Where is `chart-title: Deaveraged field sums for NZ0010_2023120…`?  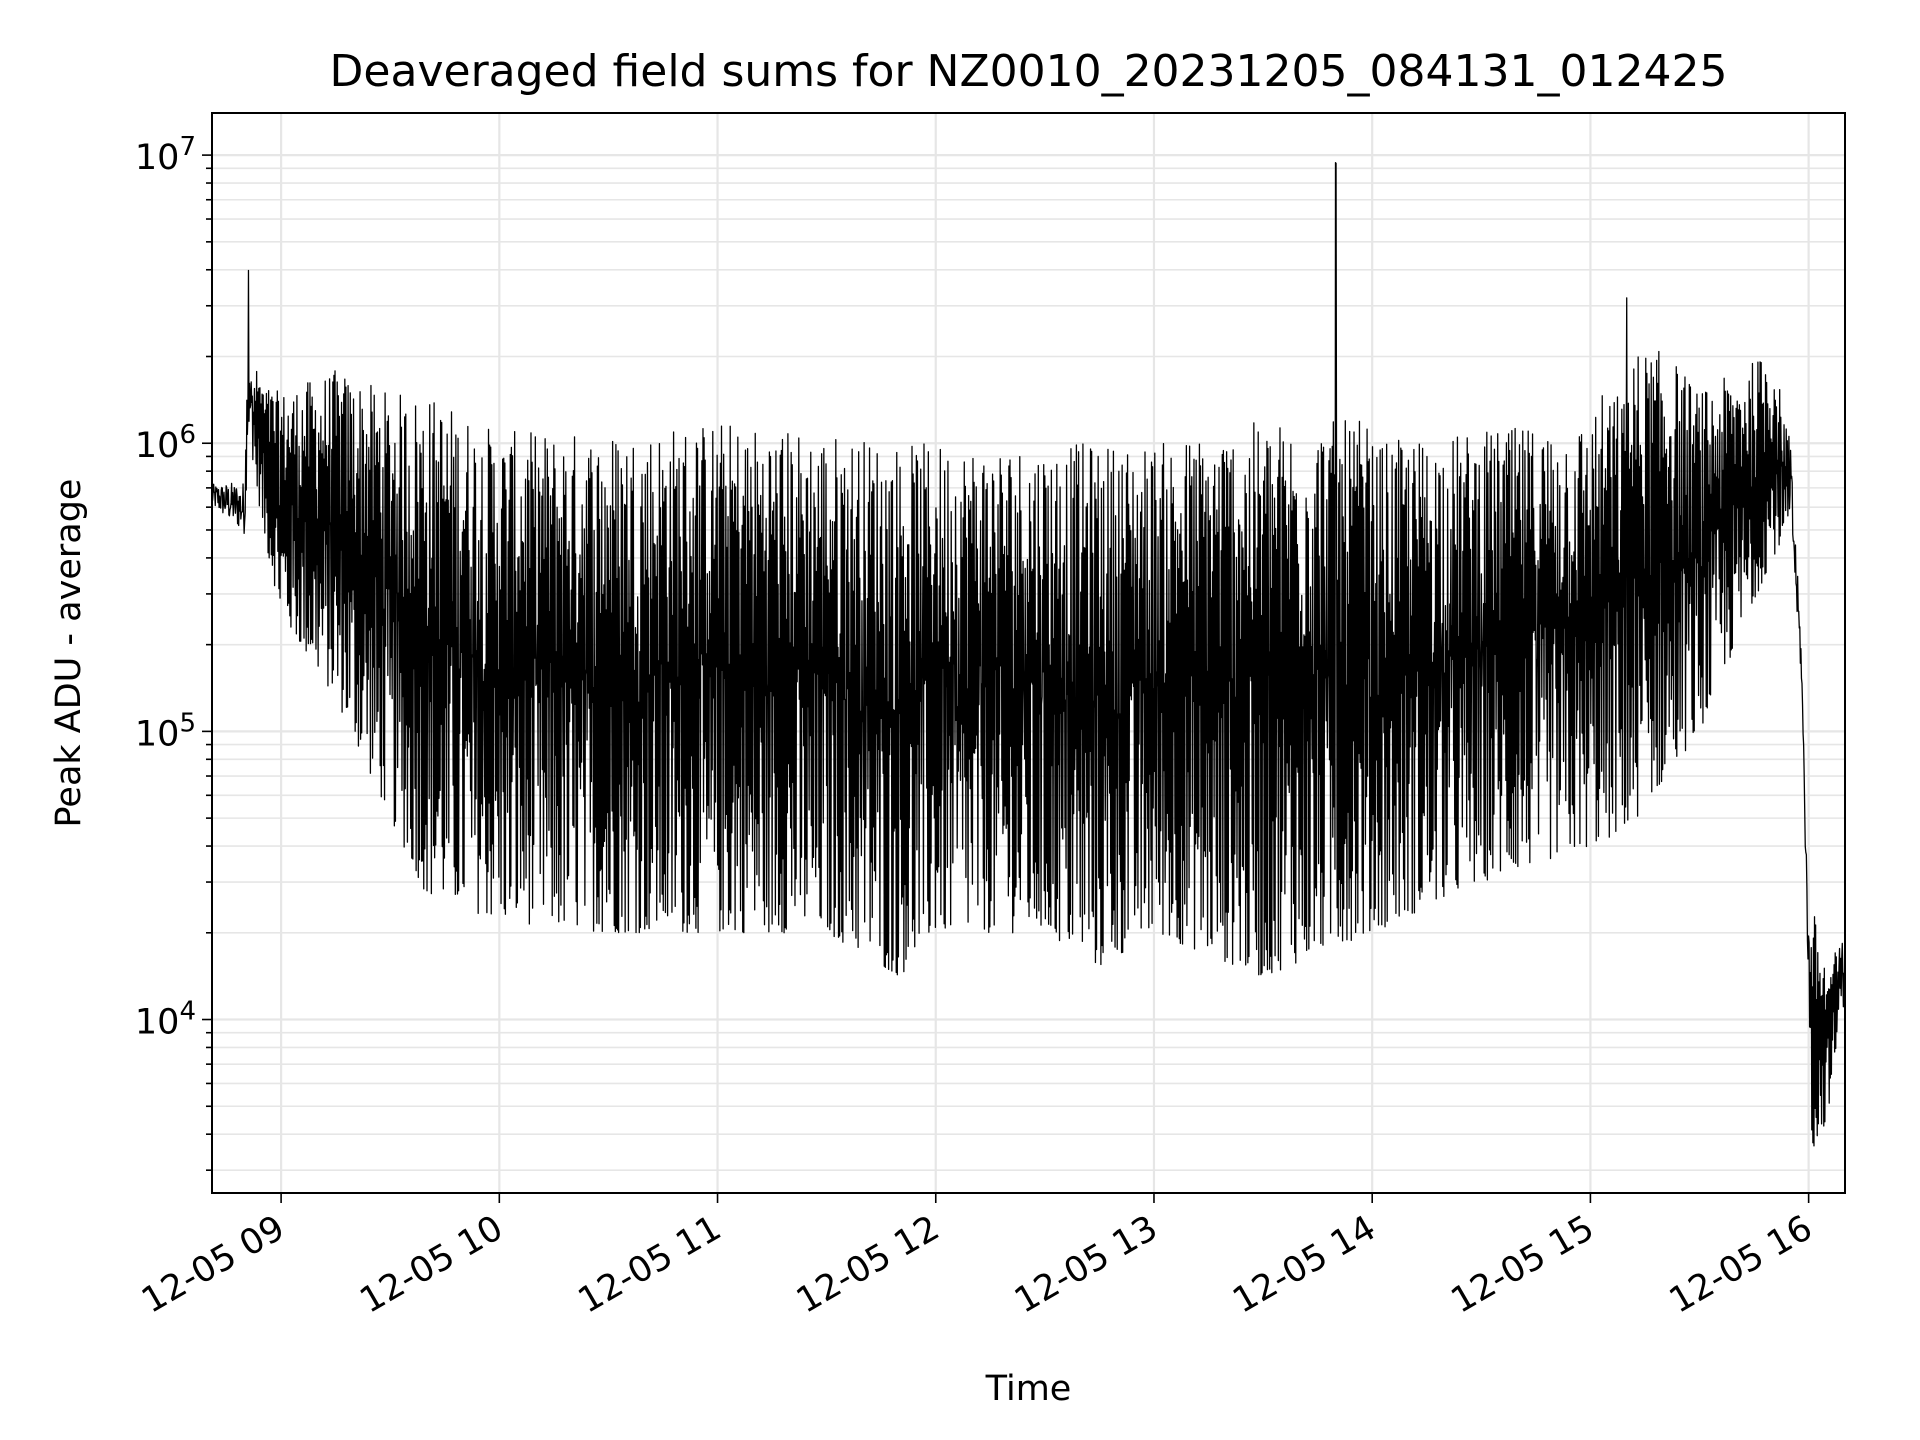 chart-title: Deaveraged field sums for NZ0010_2023120… is located at coordinates (1029, 71).